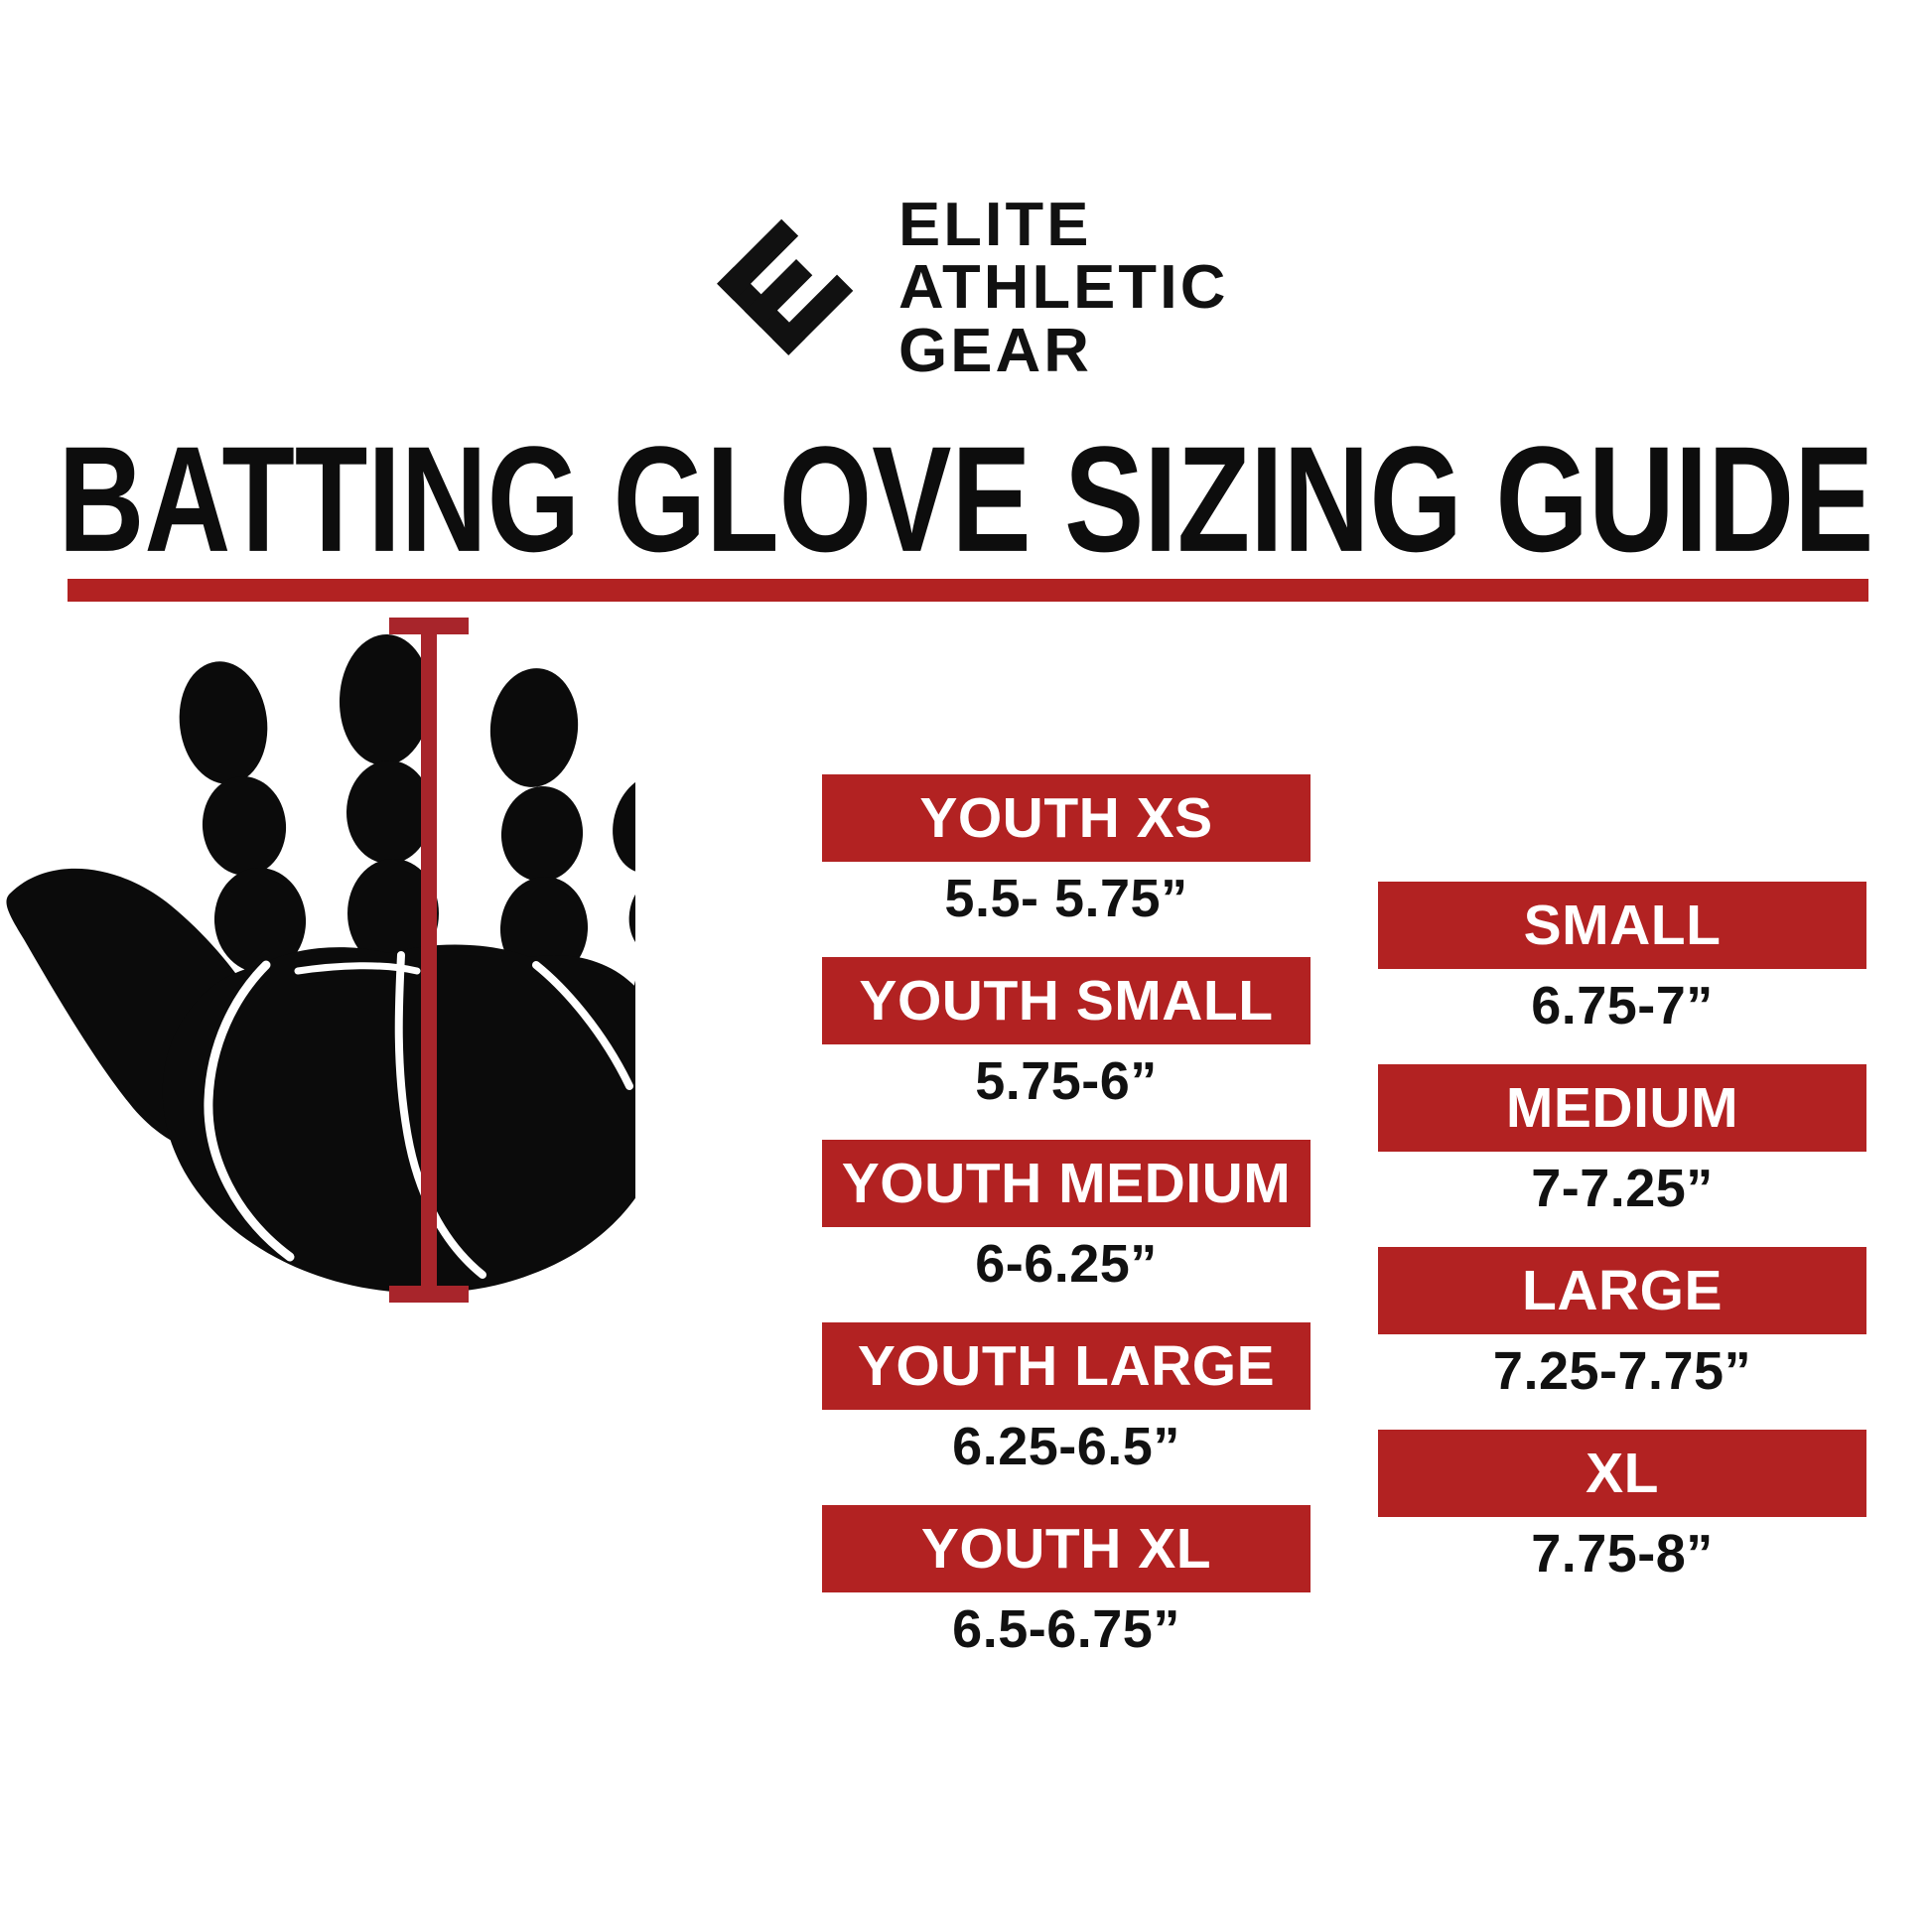 This screenshot has width=1932, height=1932. What do you see at coordinates (1622, 1290) in the screenshot?
I see `size-label: LARGE` at bounding box center [1622, 1290].